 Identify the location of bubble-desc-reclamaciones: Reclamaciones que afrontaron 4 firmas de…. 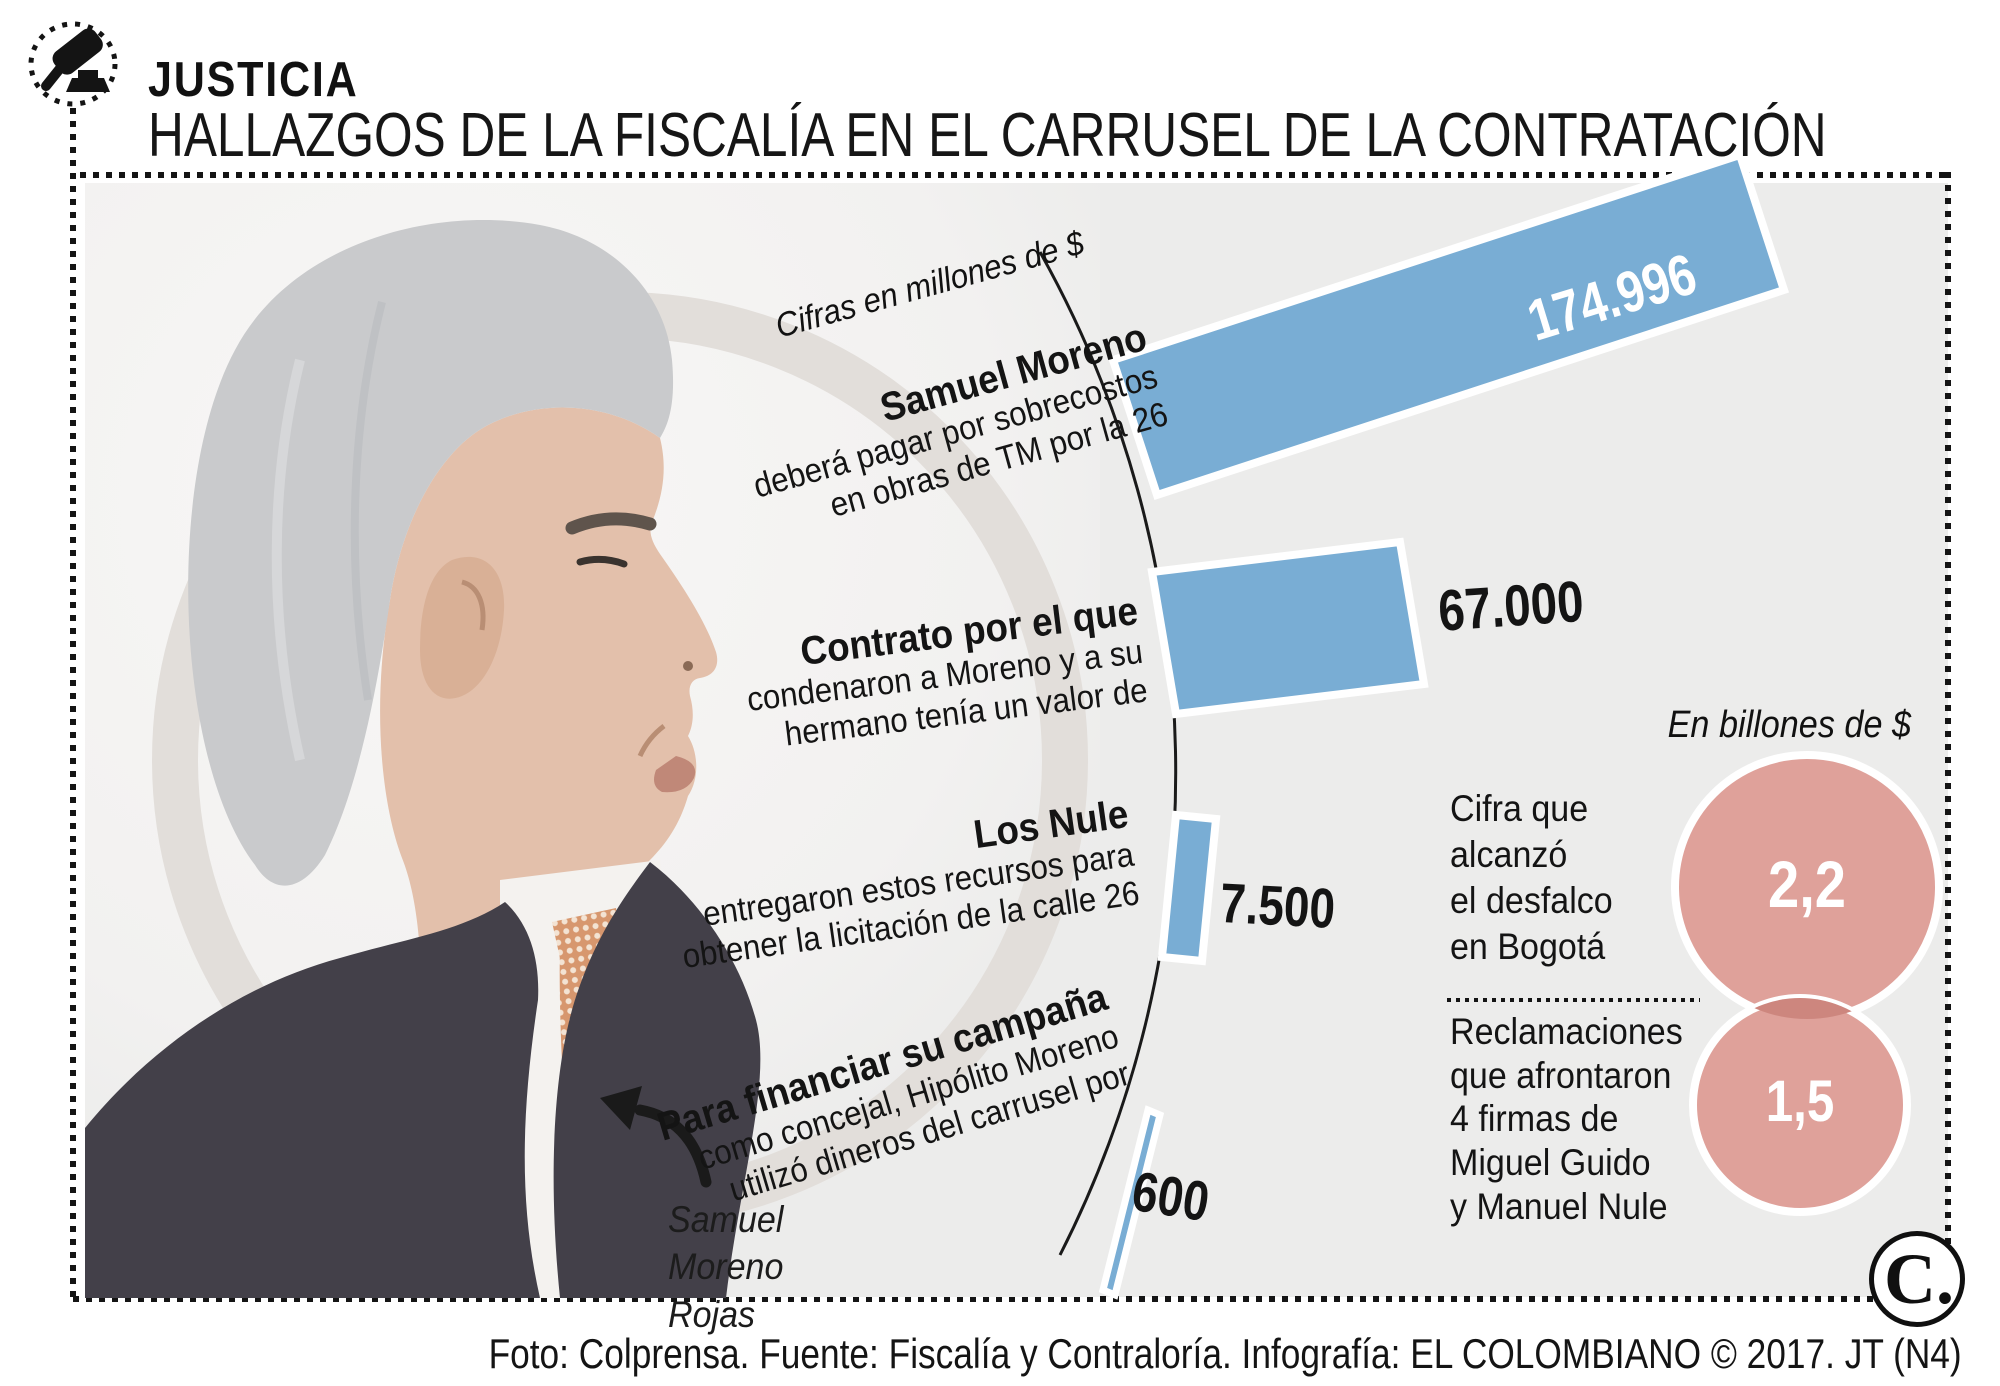
(1566, 1119).